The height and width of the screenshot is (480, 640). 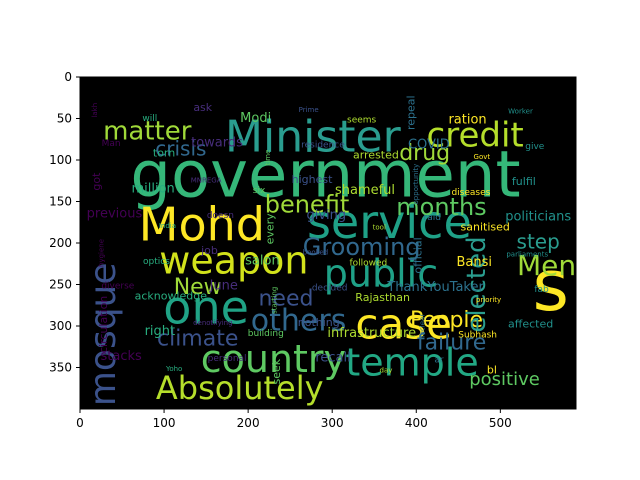 What do you see at coordinates (122, 356) in the screenshot?
I see `small-word: stacks` at bounding box center [122, 356].